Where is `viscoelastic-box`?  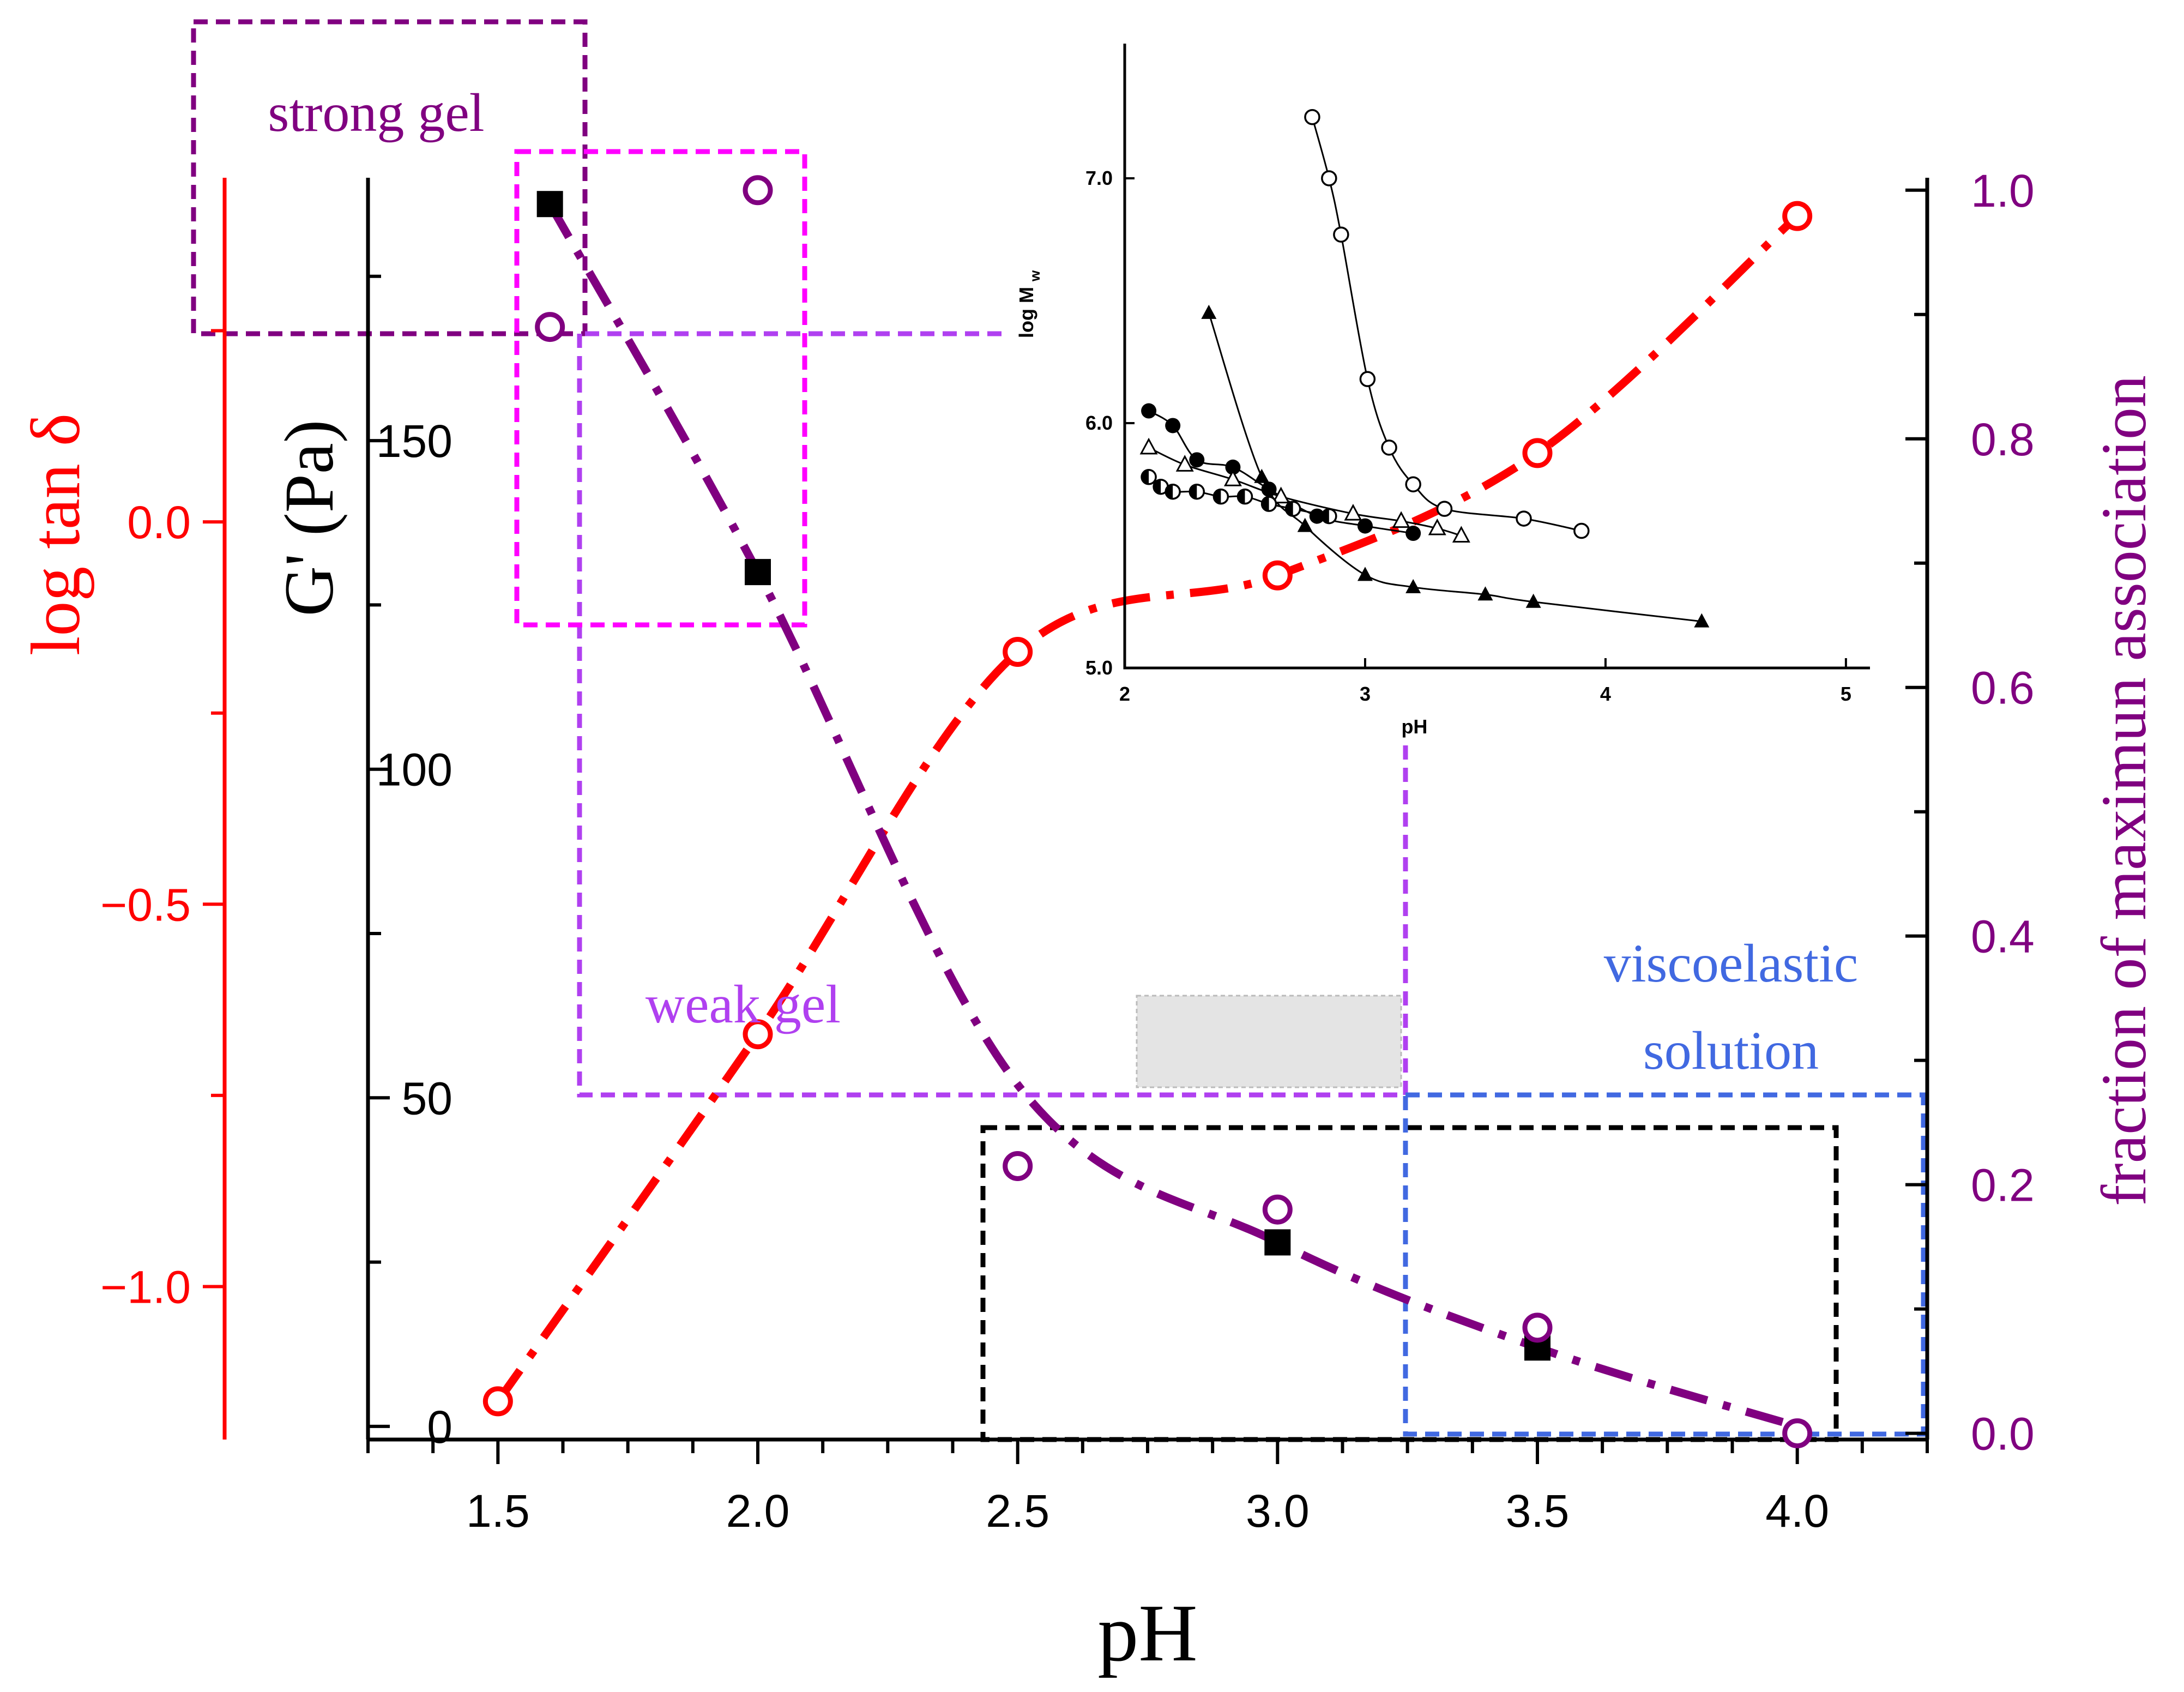
viscoelastic-box is located at coordinates (1664, 1265).